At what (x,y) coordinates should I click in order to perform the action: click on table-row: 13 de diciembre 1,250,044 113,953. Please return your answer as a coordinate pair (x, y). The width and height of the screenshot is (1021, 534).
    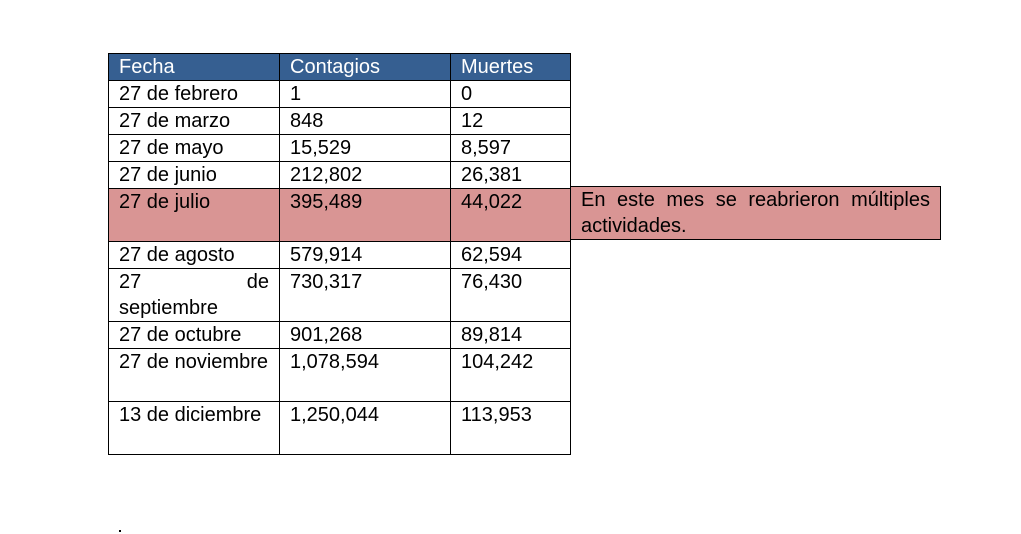
    Looking at the image, I should click on (339, 428).